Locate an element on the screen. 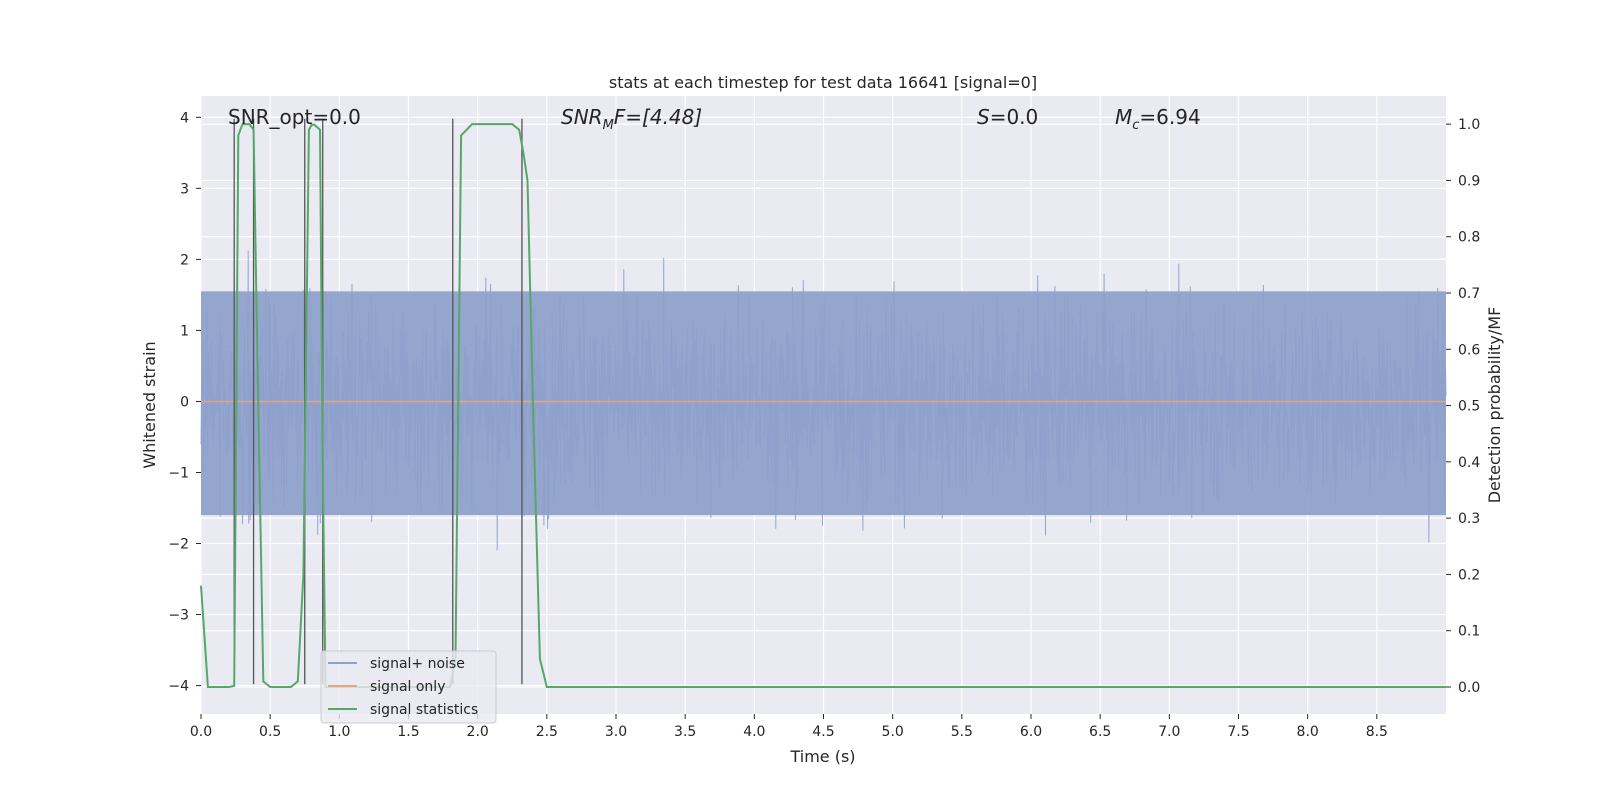 This screenshot has width=1600, height=800. y2-tick-label: 0.1 is located at coordinates (1469, 632).